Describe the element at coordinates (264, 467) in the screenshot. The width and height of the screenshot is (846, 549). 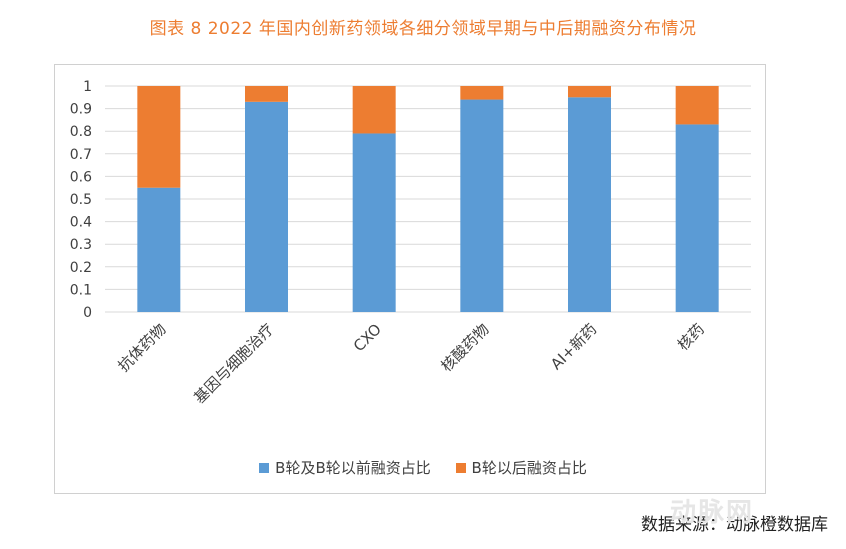
I see `legend-swatch-early` at that location.